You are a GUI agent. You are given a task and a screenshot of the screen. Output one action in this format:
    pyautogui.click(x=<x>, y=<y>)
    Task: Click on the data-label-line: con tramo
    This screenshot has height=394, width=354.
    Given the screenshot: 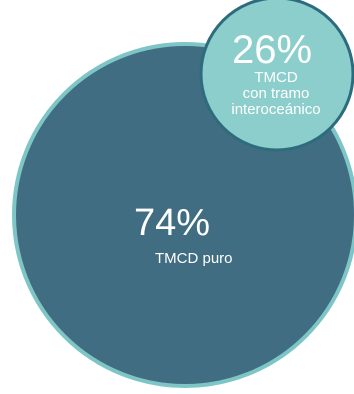 What is the action you would take?
    pyautogui.click(x=276, y=93)
    